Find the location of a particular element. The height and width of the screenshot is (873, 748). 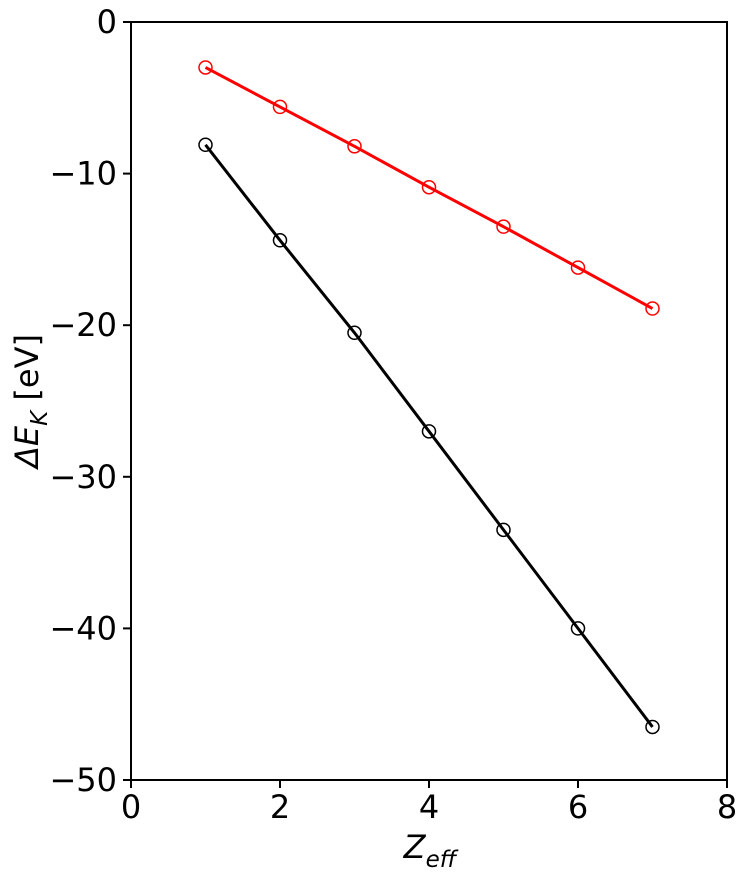

x-tick-label: 0 is located at coordinates (131, 807).